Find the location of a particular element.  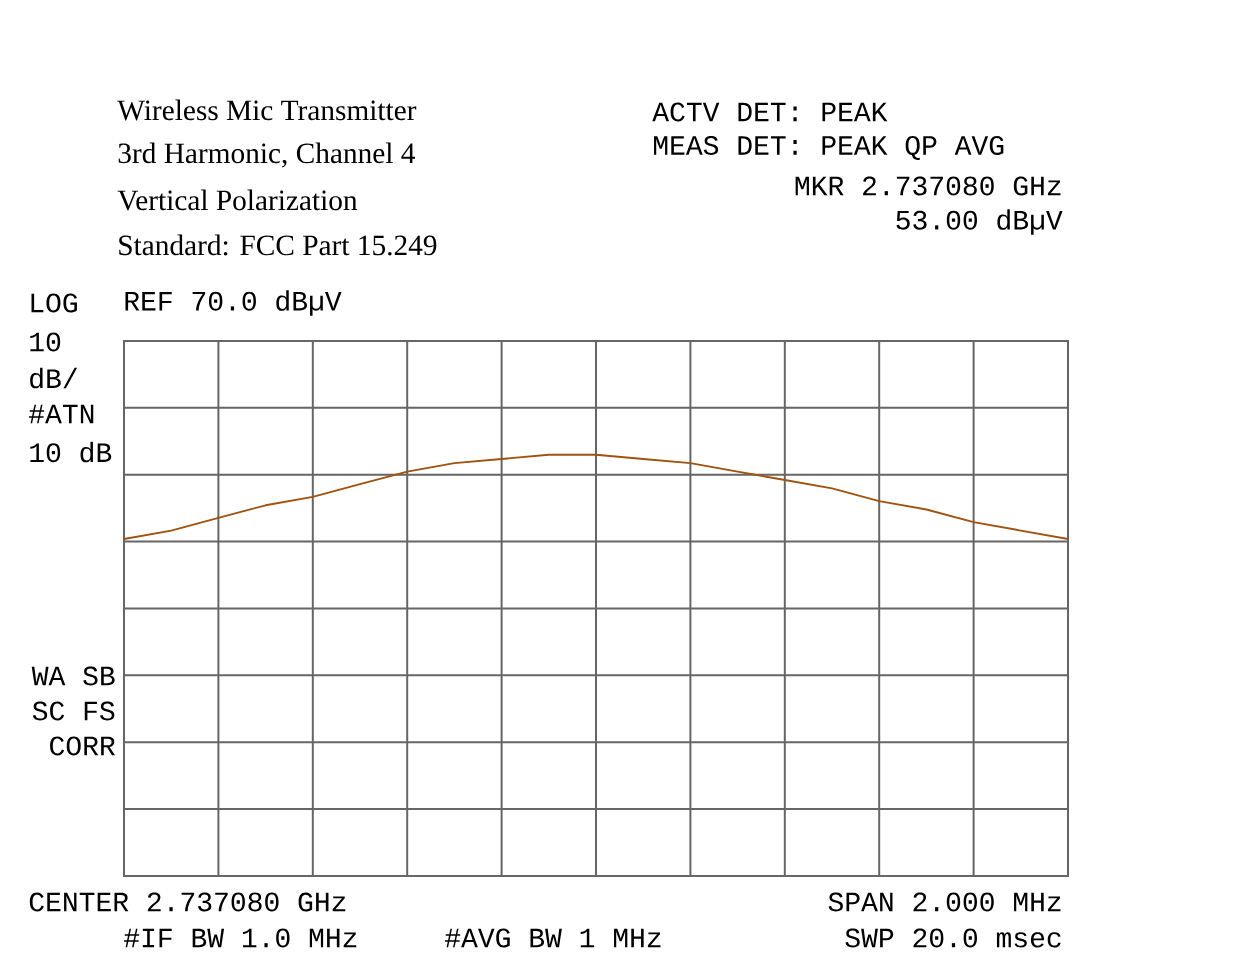

text: MEAS DET: PEAK QP AVG is located at coordinates (829, 147).